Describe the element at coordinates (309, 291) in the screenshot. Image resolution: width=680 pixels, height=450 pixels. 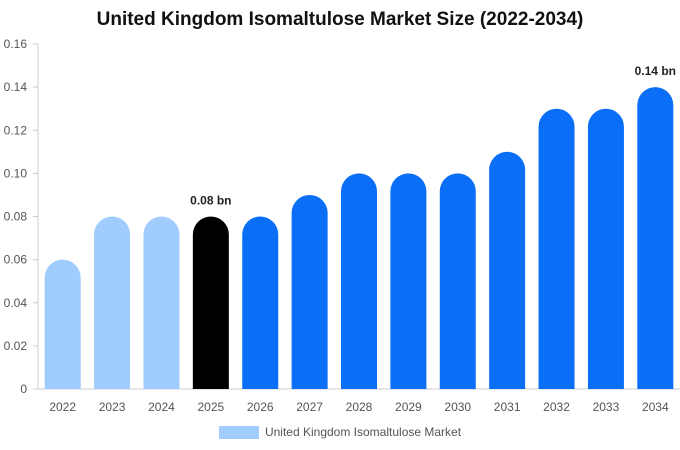
I see `bar-2027` at that location.